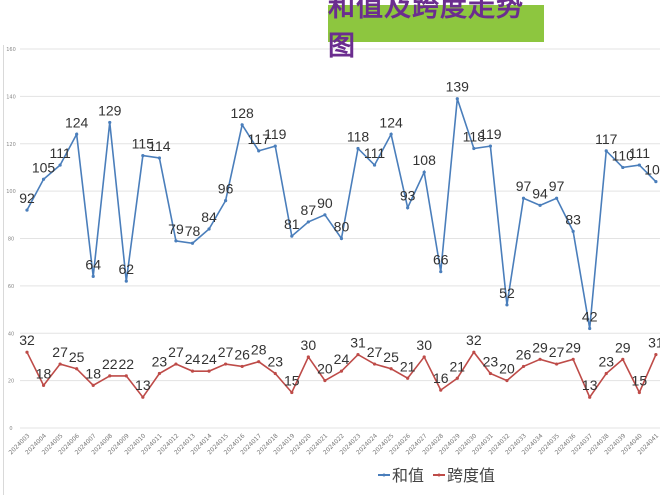  I want to click on y-tick-label: 40, so click(11, 334).